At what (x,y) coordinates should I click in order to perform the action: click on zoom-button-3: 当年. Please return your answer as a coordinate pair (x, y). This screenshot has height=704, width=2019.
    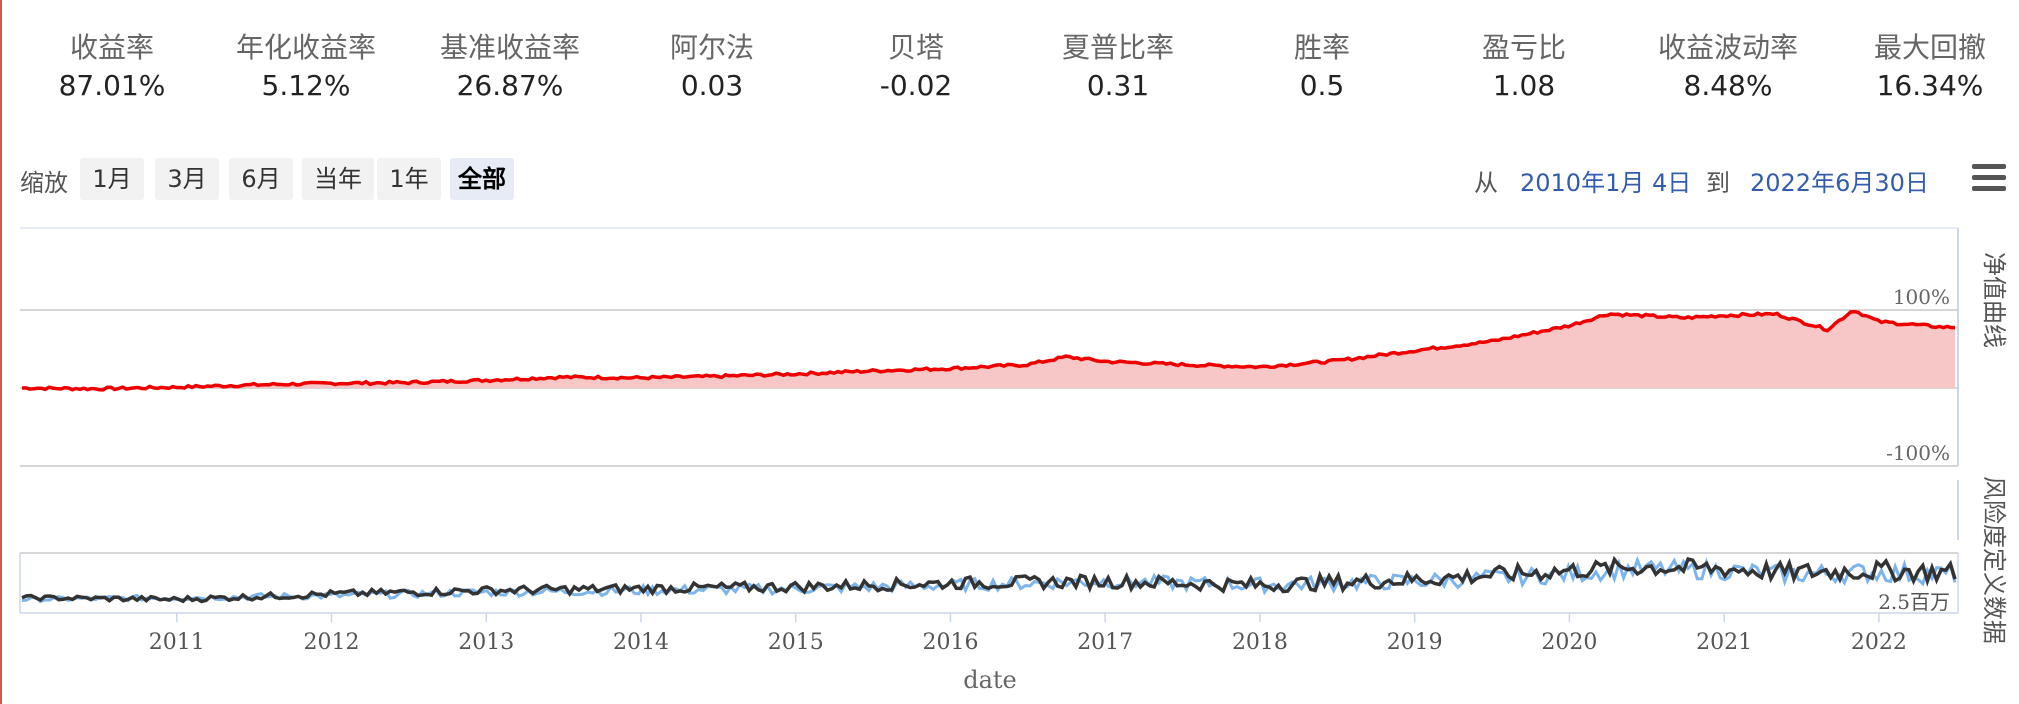
    Looking at the image, I should click on (338, 179).